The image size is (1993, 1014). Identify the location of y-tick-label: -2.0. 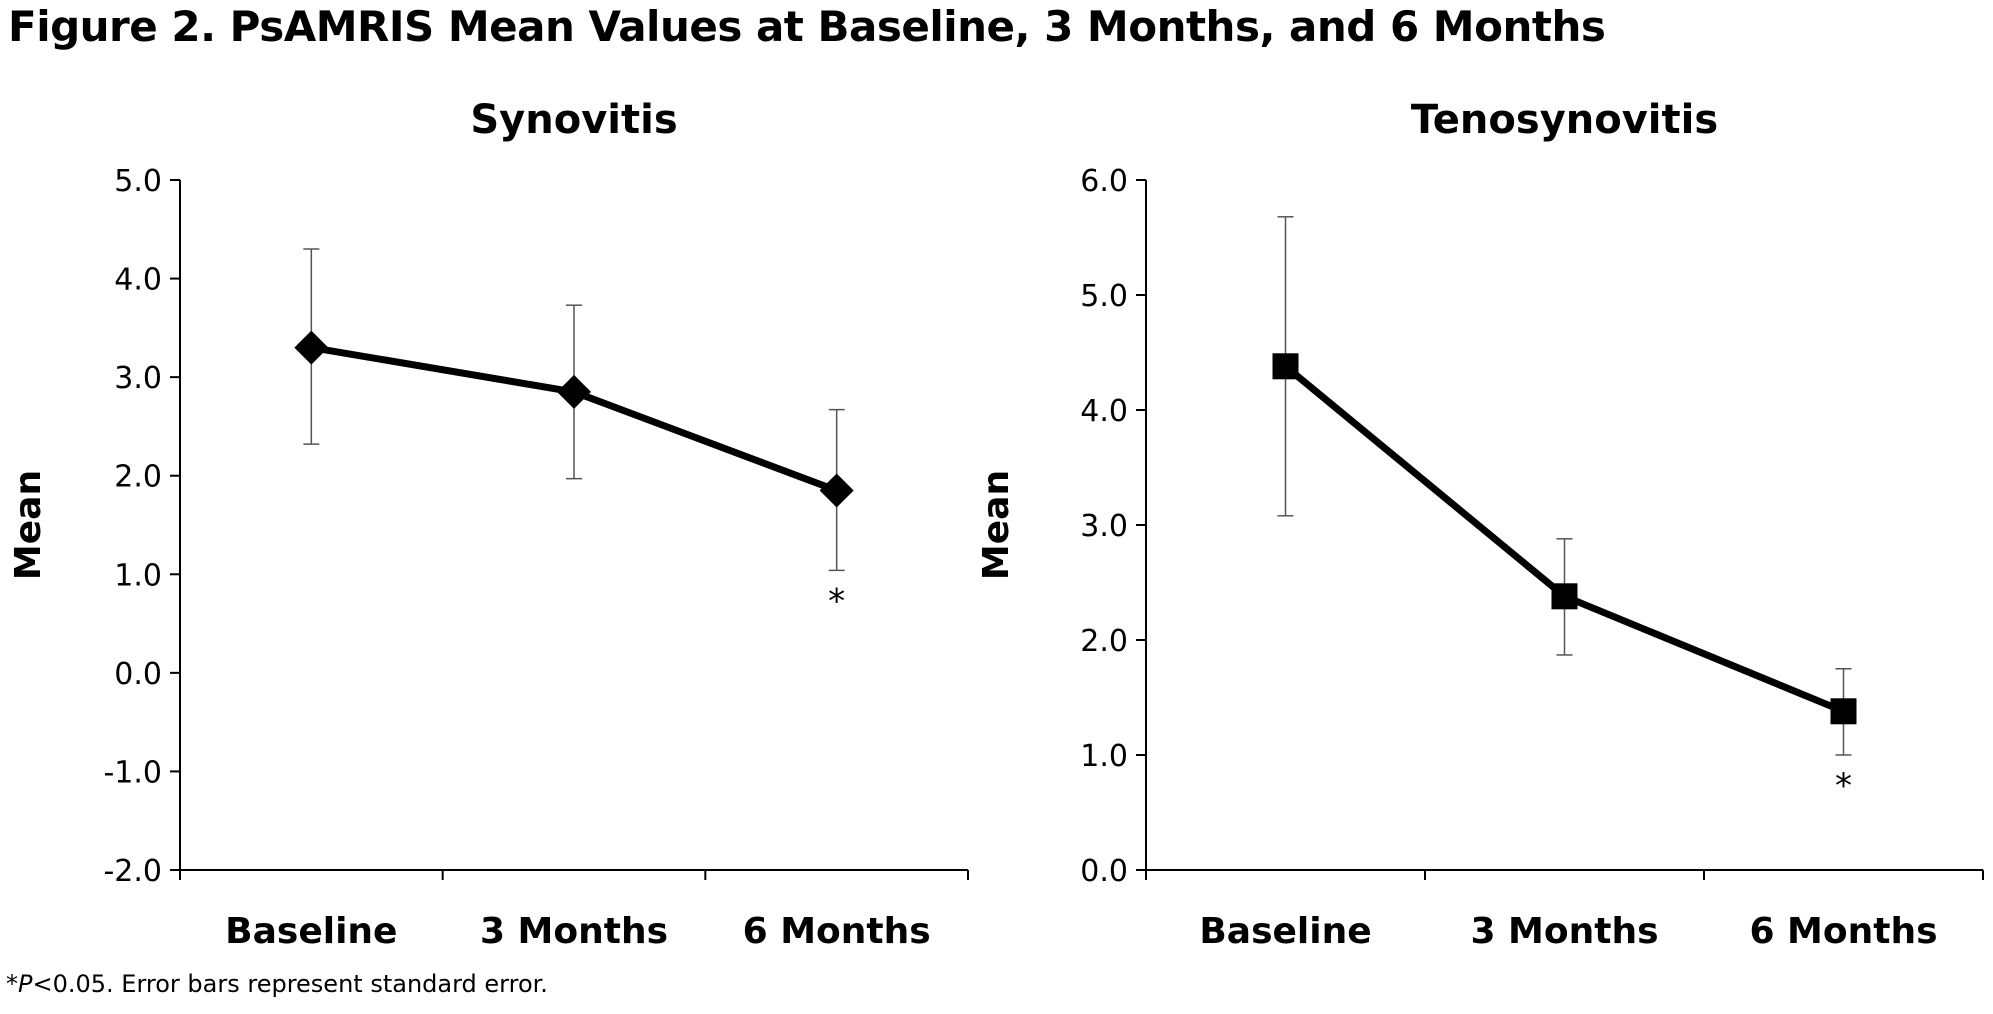
(132, 871).